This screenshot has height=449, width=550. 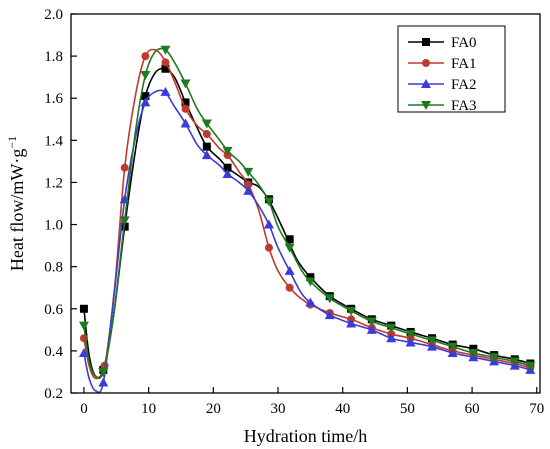 What do you see at coordinates (12, 142) in the screenshot?
I see `y-axis-title-superscript: −1` at bounding box center [12, 142].